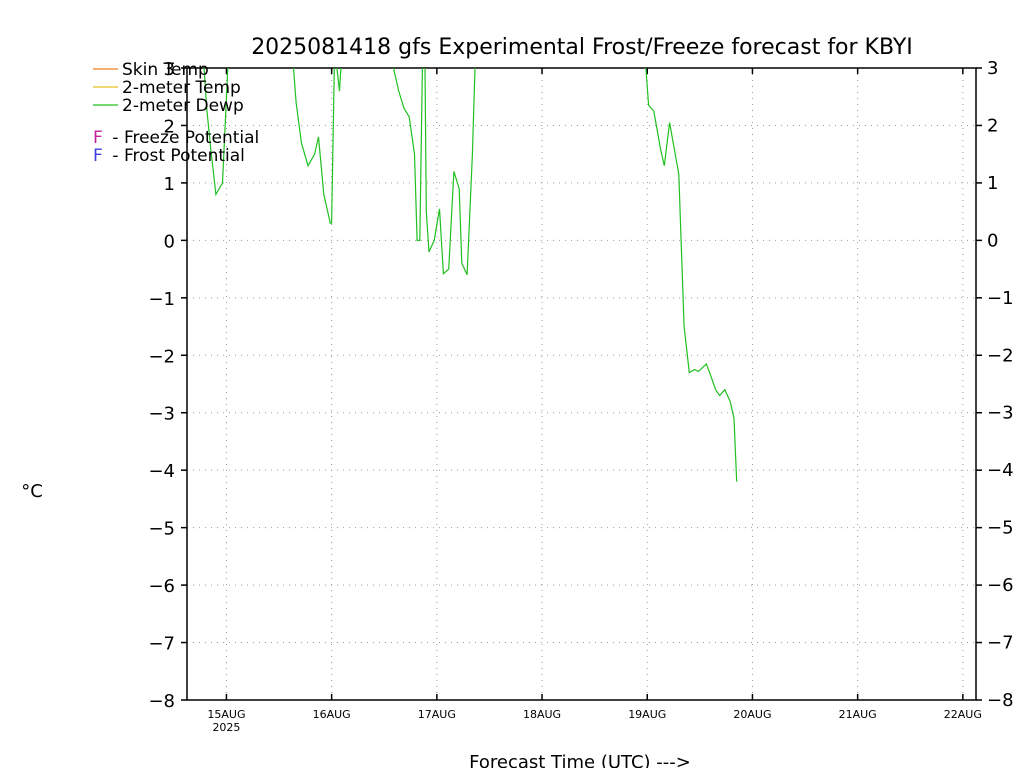 This screenshot has width=1024, height=768. Describe the element at coordinates (169, 241) in the screenshot. I see `y-tick-label-left: 0` at that location.